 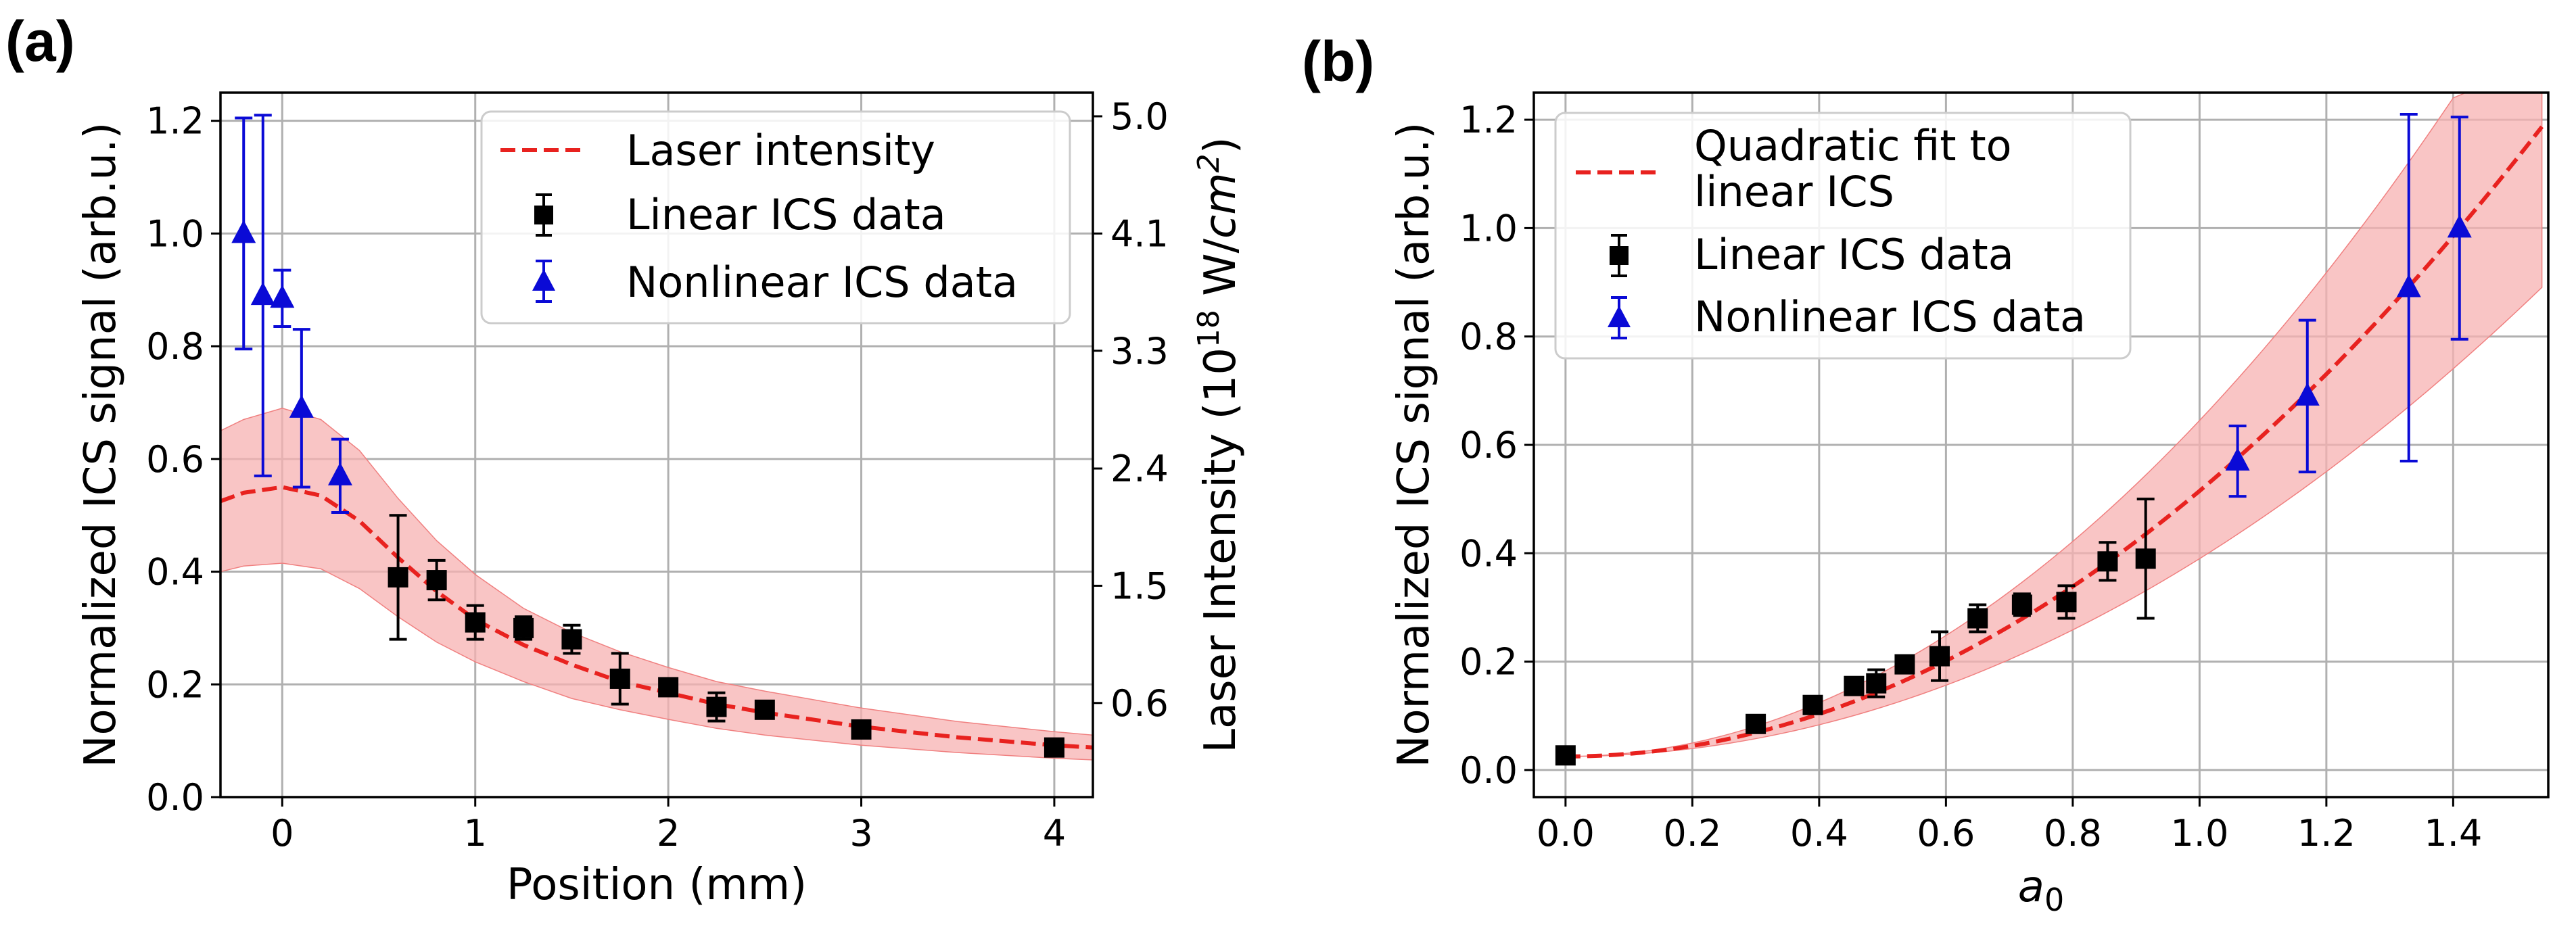 I want to click on x-tick-label: 1.4, so click(x=2453, y=834).